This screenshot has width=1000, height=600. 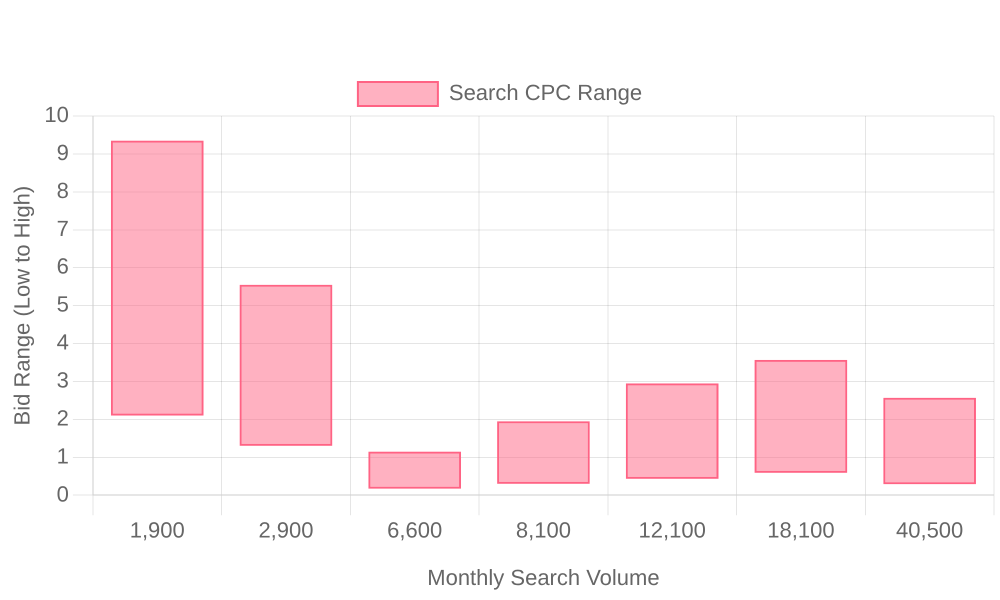 I want to click on y-tick-label: 3, so click(x=62, y=380).